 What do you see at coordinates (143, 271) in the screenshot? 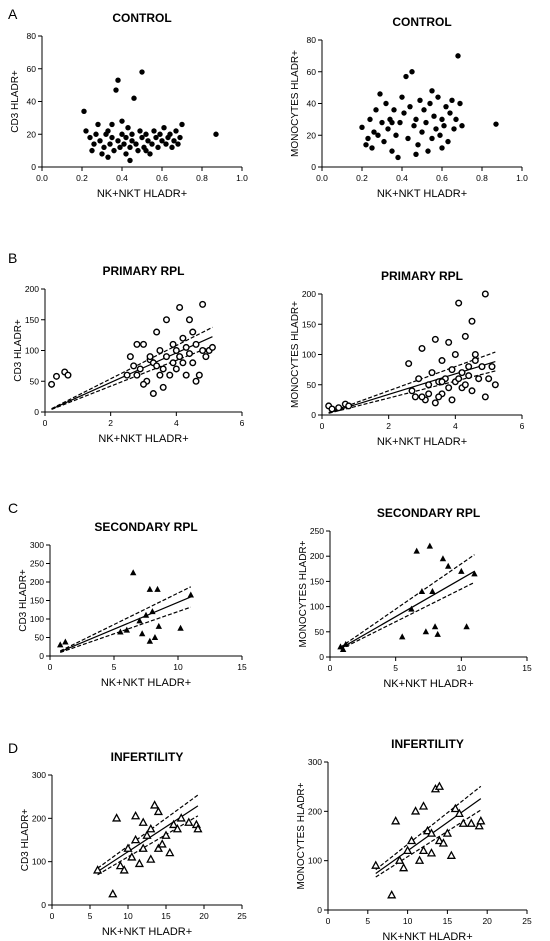
I see `chart-title: PRIMARY RPL` at bounding box center [143, 271].